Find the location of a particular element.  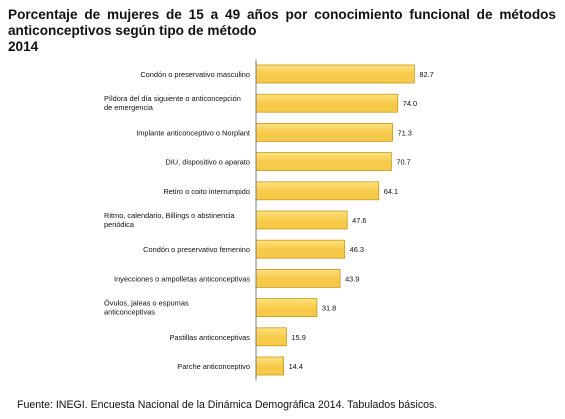

value-label-10: 14.4 is located at coordinates (296, 366).